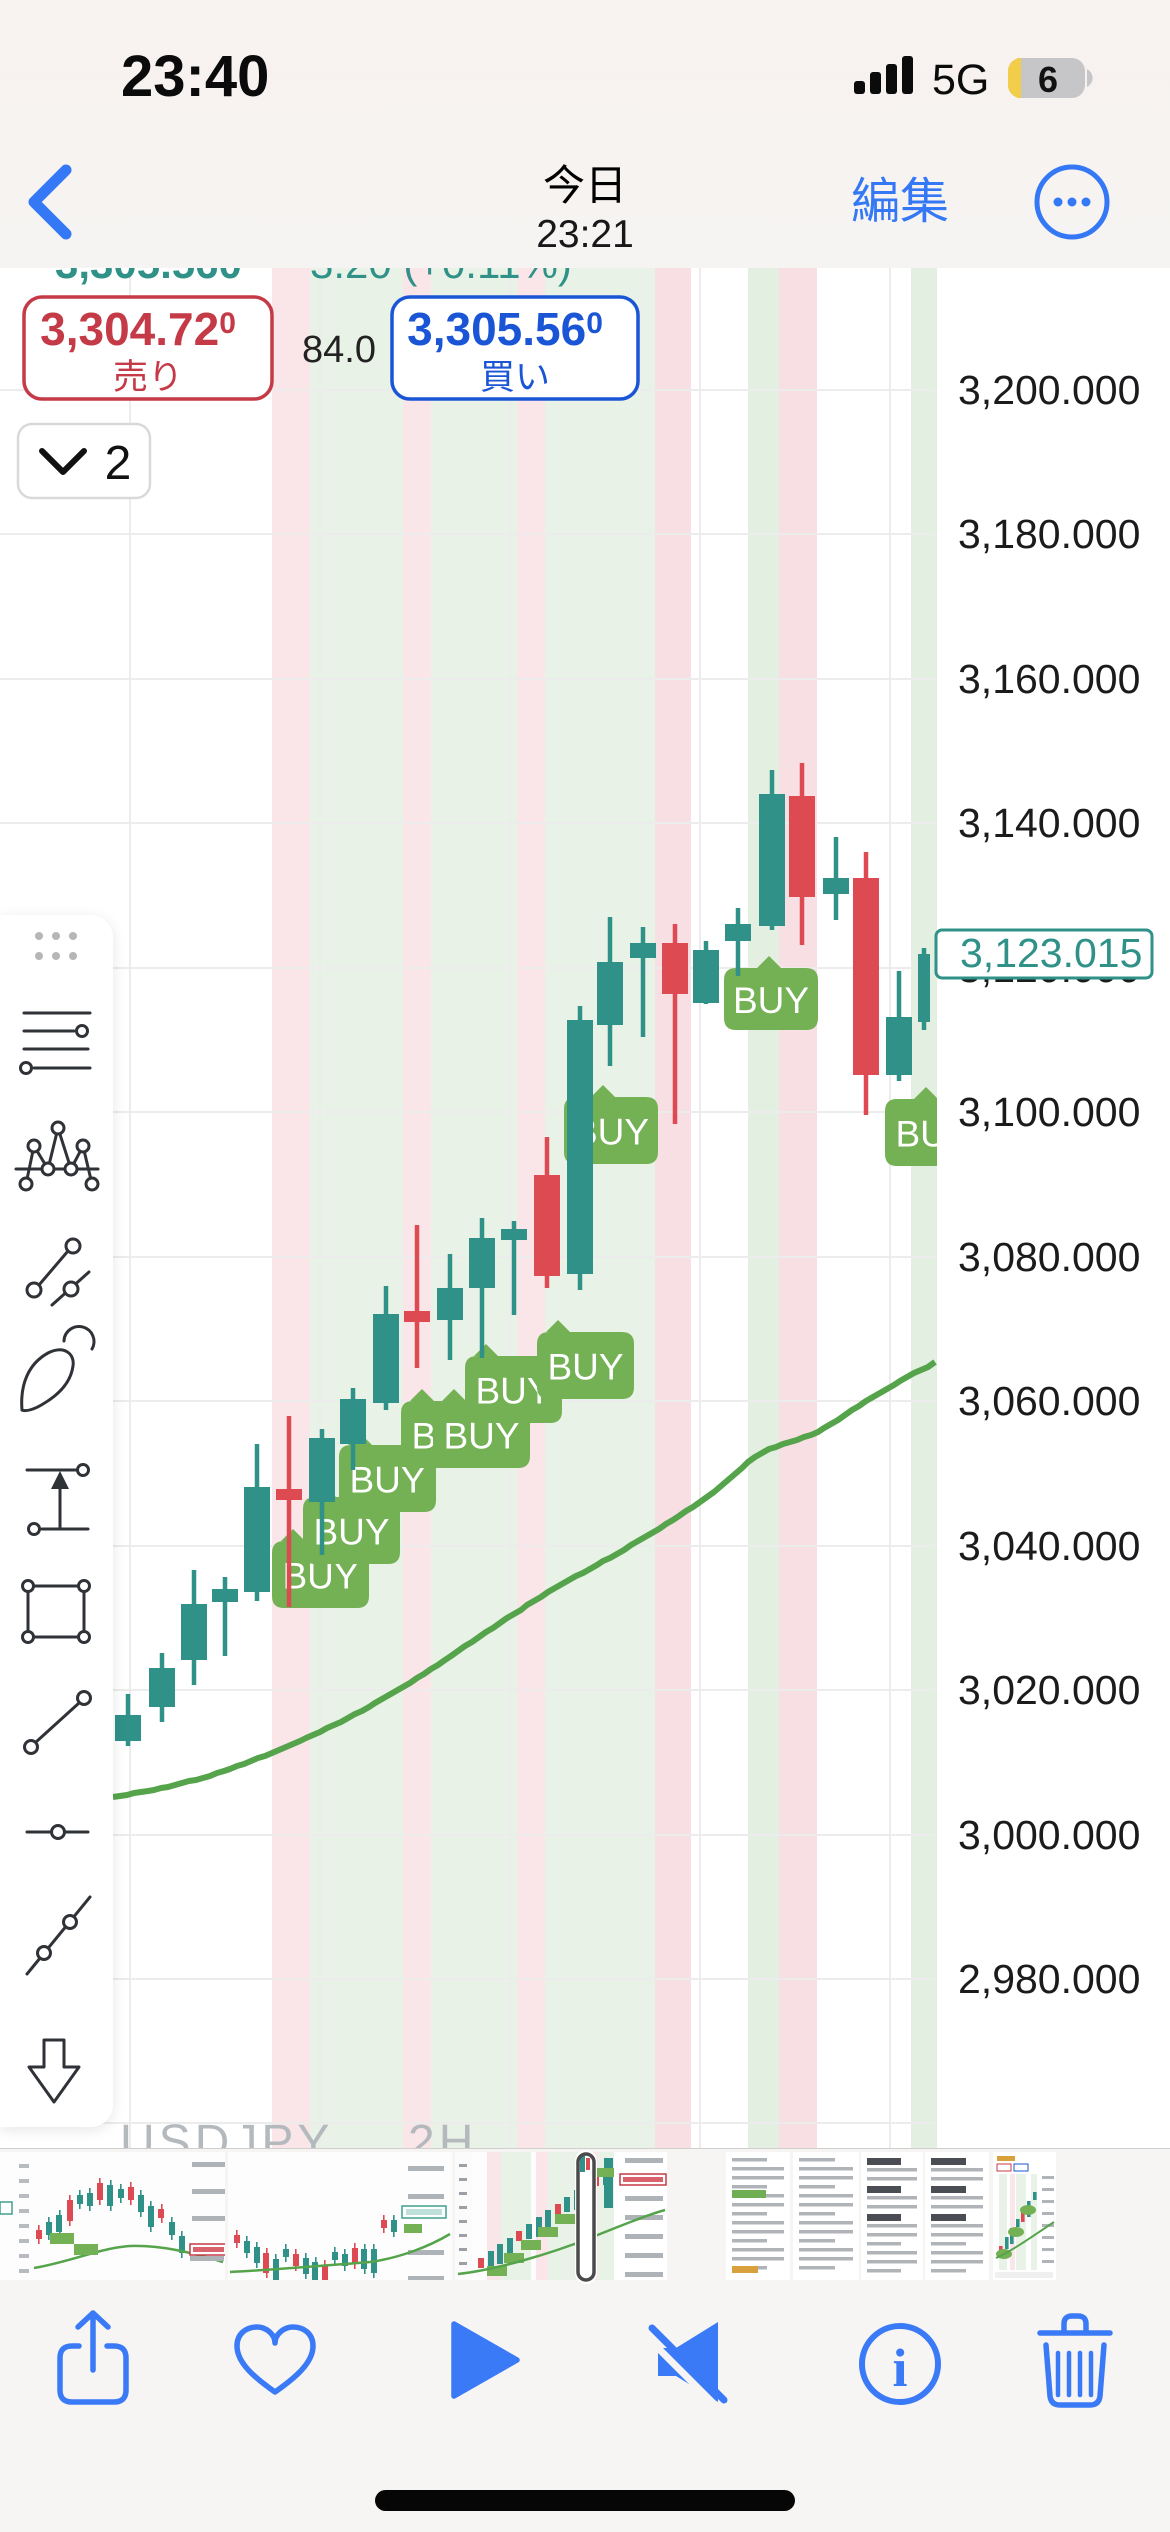 This screenshot has width=1170, height=2532. I want to click on svg-text: 3,160.000, so click(1049, 679).